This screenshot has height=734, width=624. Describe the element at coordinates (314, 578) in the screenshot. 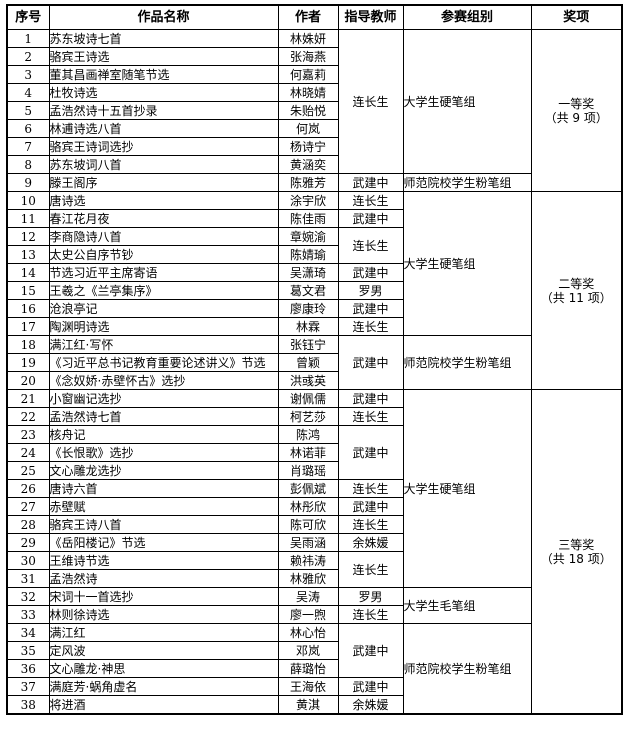

I see `table-row: 31 孟浩然诗 林雅欣` at that location.